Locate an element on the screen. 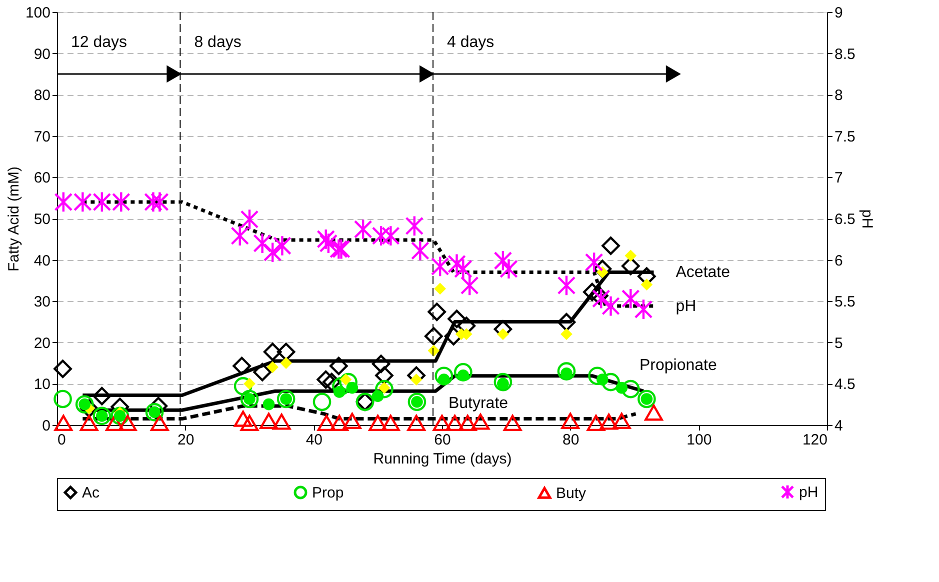  y-tick-label: 80 is located at coordinates (42, 95).